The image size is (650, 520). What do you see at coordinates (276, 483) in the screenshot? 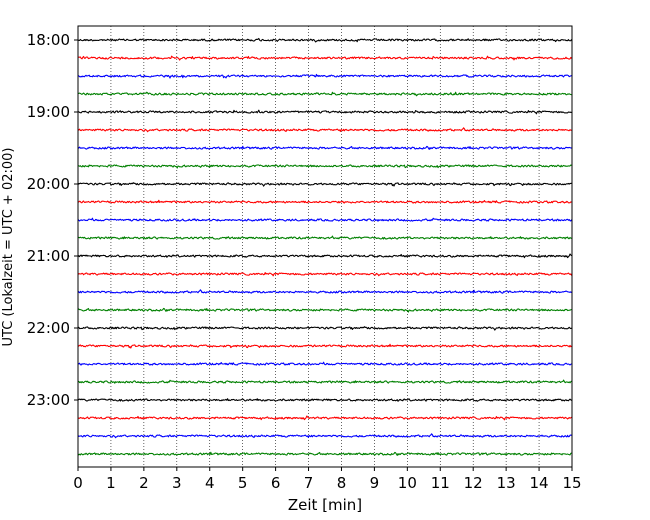
I see `x-tick-label: 6` at bounding box center [276, 483].